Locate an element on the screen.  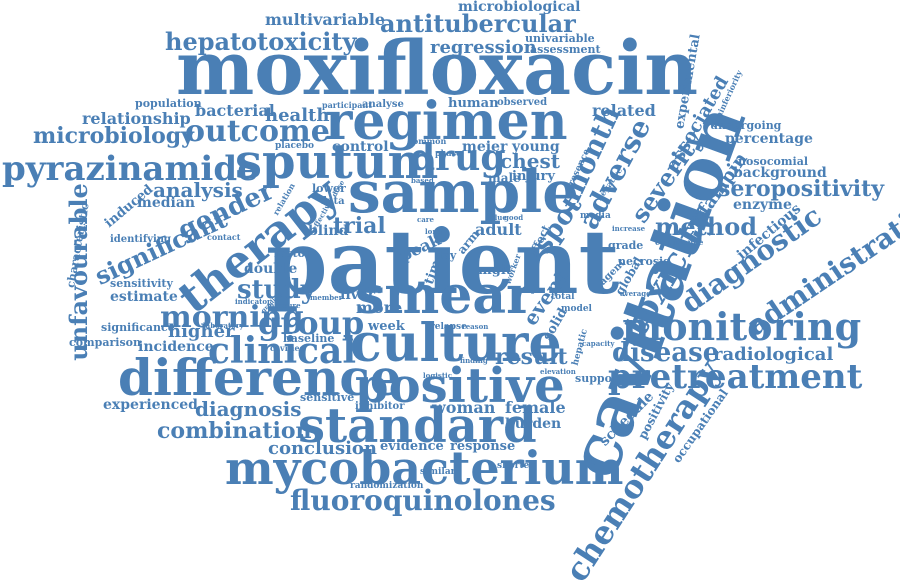
word-human: human is located at coordinates (473, 103).